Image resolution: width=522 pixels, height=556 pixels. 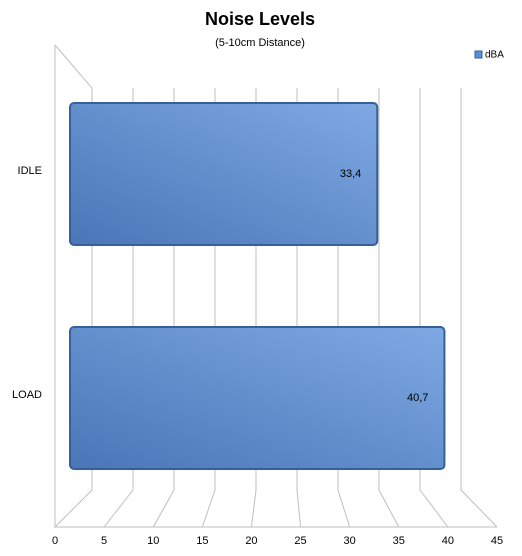 What do you see at coordinates (399, 541) in the screenshot?
I see `x-tick-label: 35` at bounding box center [399, 541].